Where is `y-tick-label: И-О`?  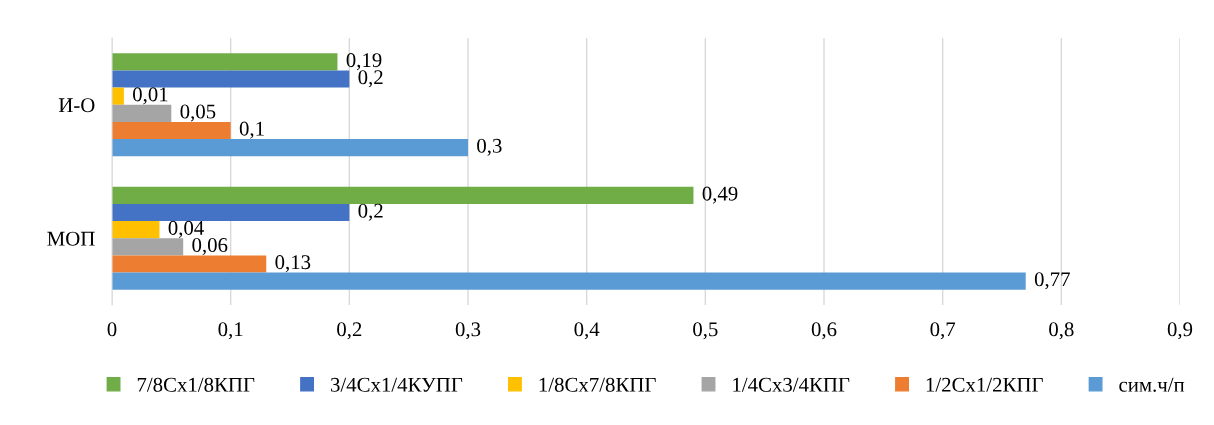 y-tick-label: И-О is located at coordinates (76, 105).